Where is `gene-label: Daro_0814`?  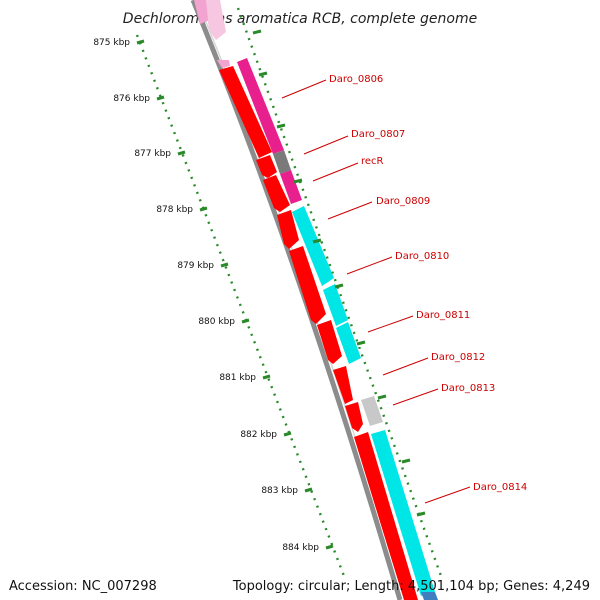 gene-label: Daro_0814 is located at coordinates (500, 487).